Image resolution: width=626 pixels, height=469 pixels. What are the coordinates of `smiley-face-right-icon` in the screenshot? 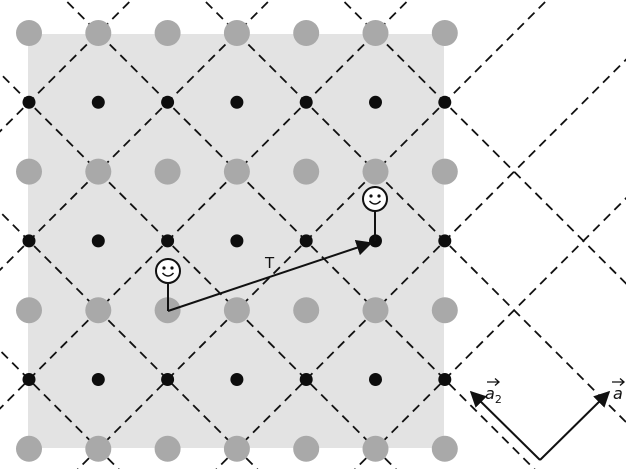 It's located at (375, 199).